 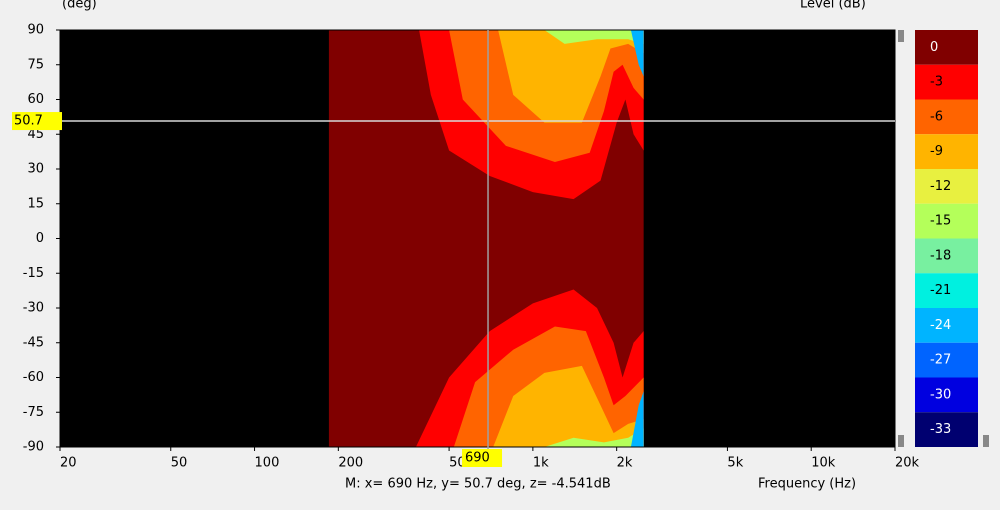 What do you see at coordinates (940, 394) in the screenshot?
I see `legend-label: -30` at bounding box center [940, 394].